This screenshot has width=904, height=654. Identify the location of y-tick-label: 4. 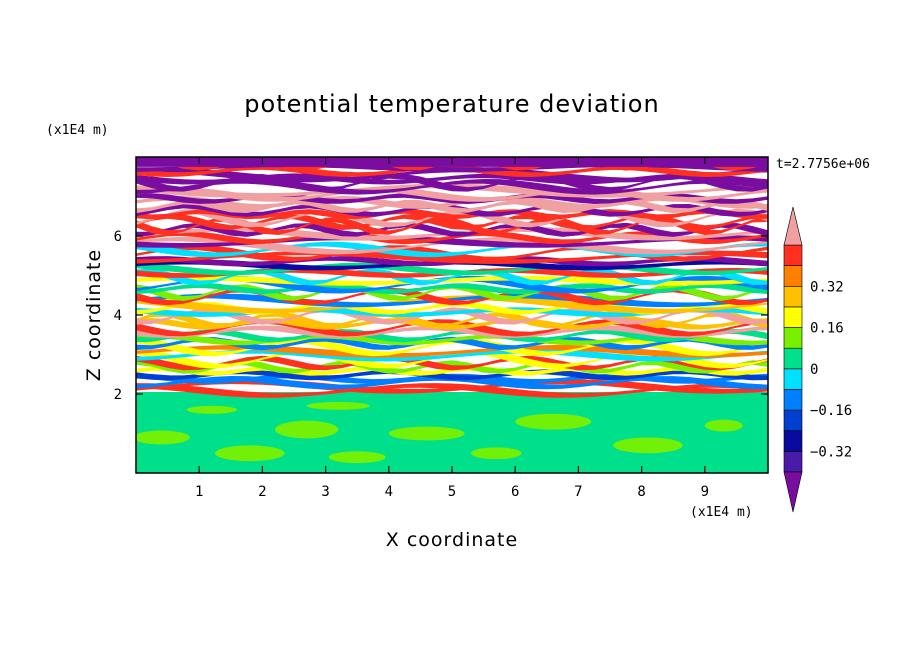
(118, 316).